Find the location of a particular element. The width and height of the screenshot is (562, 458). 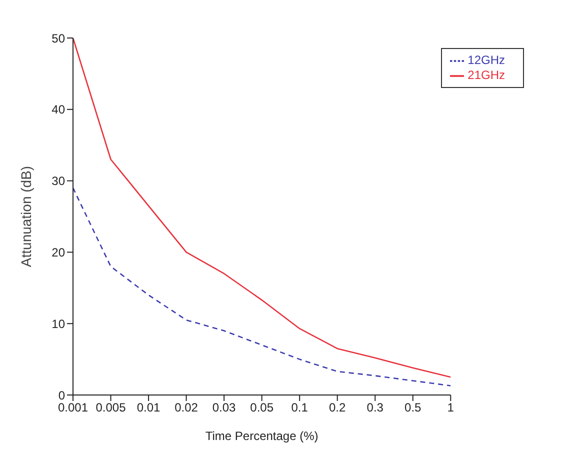

x-tick-label: 0.1 is located at coordinates (299, 407).